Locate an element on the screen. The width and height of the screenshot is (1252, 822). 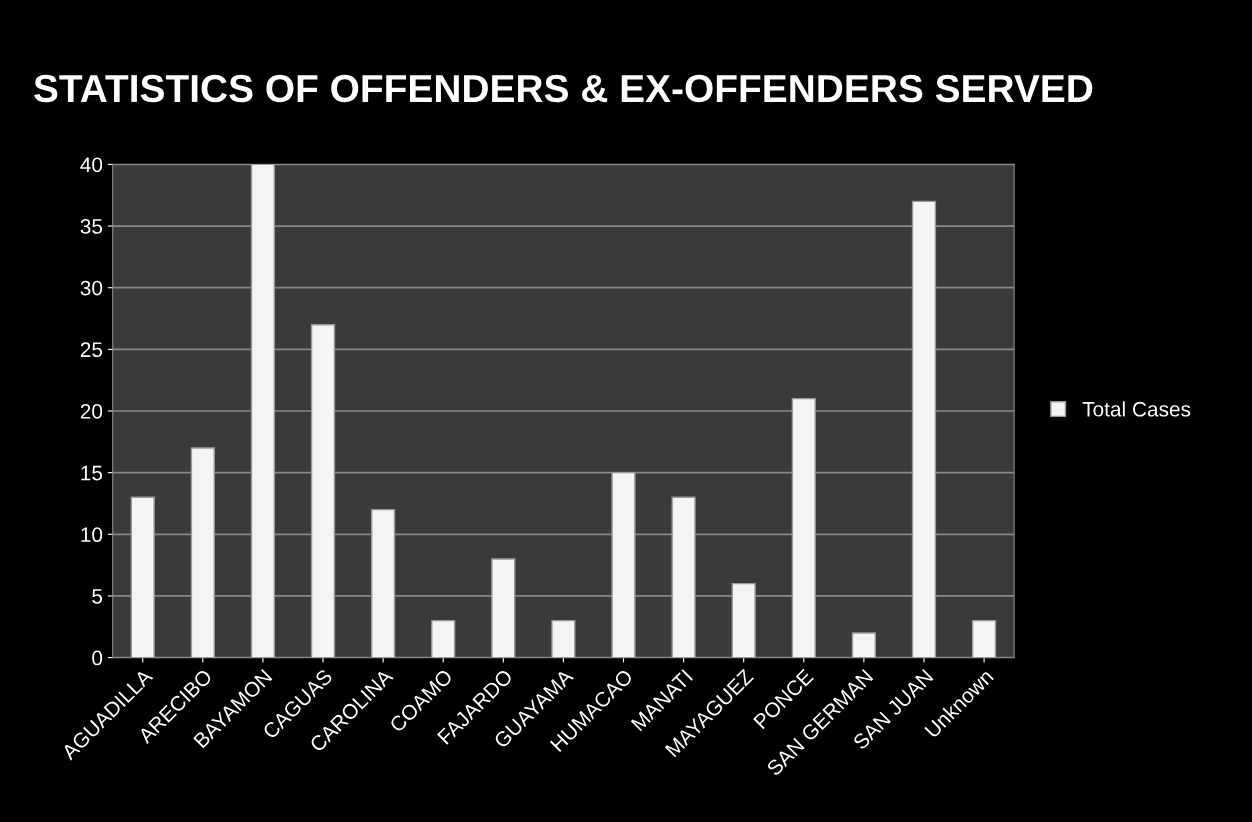
y-tick-label: 20 is located at coordinates (91, 411).